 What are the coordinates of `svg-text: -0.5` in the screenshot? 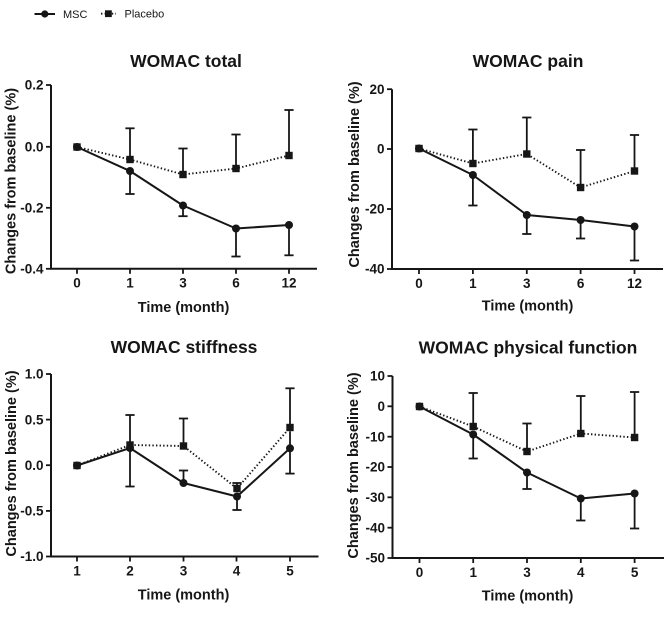 It's located at (32, 511).